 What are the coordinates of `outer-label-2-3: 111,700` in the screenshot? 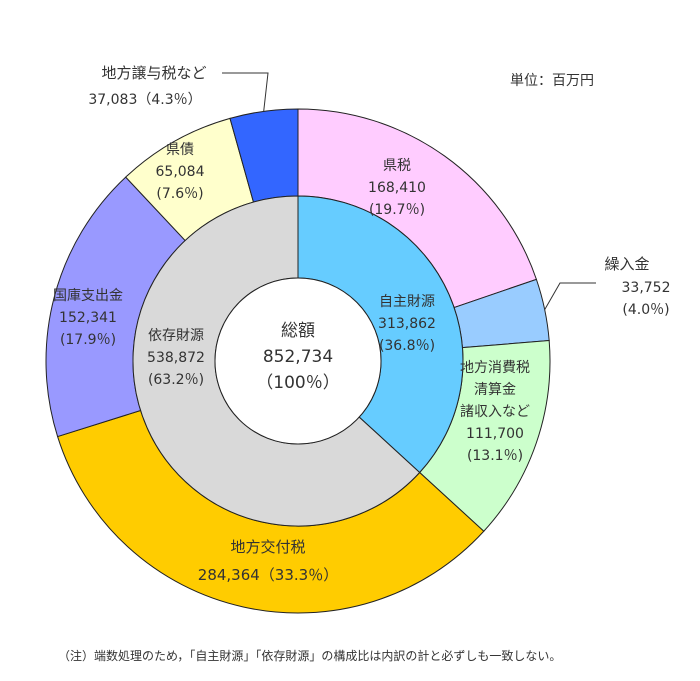 It's located at (495, 434).